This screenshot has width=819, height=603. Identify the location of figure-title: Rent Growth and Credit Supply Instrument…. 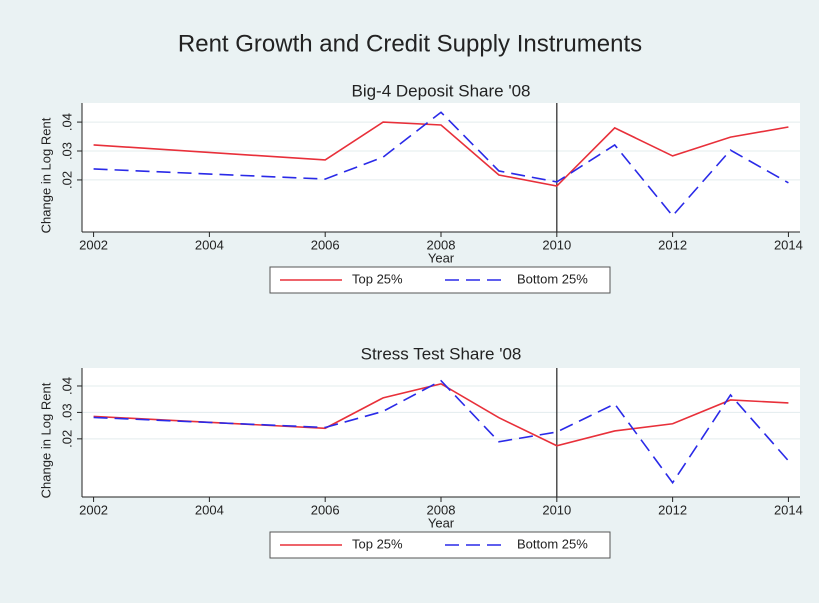
(410, 43).